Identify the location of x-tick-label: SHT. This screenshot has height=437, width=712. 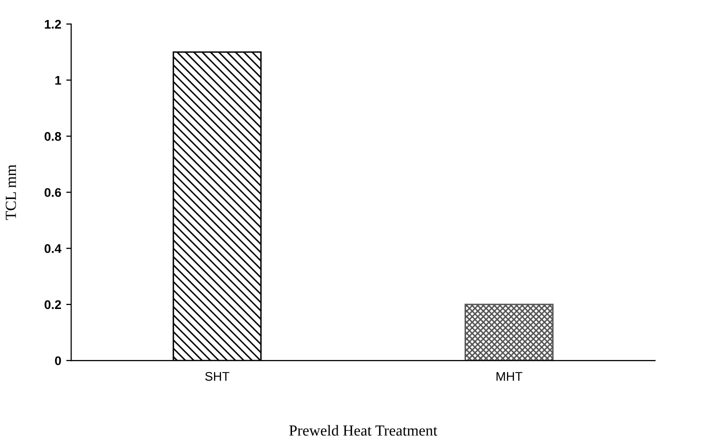
(217, 376).